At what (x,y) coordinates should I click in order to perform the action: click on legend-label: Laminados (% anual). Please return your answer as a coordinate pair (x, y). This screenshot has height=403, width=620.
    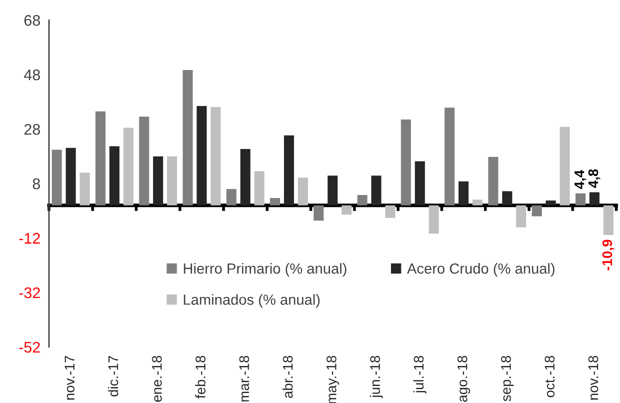
    Looking at the image, I should click on (252, 301).